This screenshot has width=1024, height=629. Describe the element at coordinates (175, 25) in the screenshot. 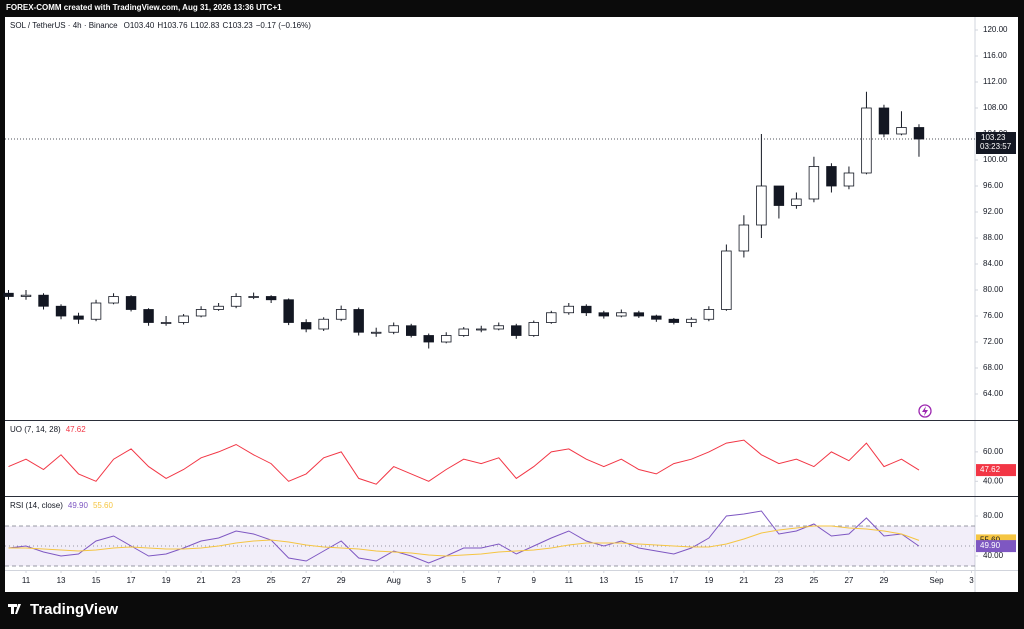

I see `ohlc-value: 103.76` at that location.